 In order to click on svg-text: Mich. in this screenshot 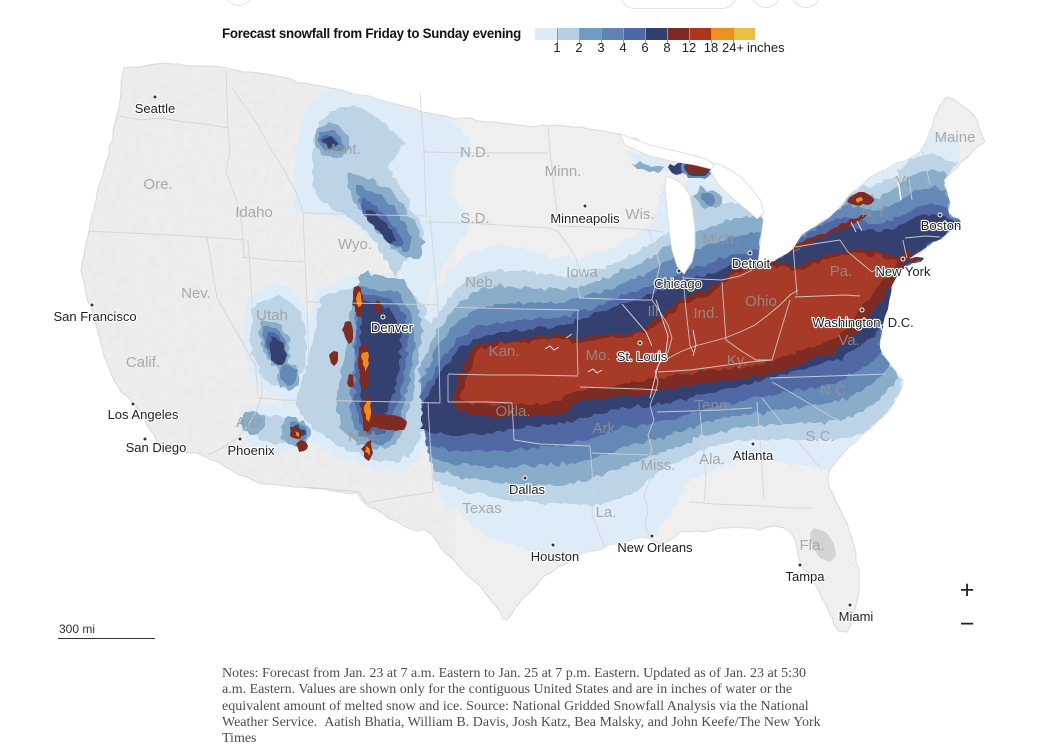, I will do `click(720, 239)`.